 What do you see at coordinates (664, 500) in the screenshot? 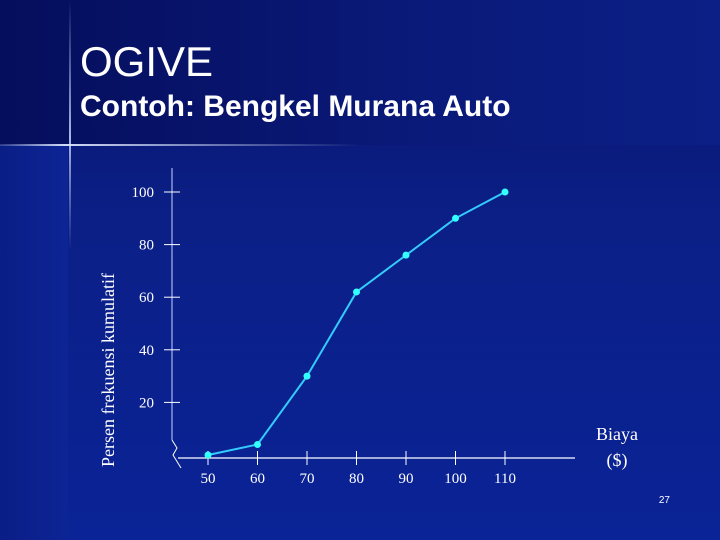
I see `page-number: 27` at bounding box center [664, 500].